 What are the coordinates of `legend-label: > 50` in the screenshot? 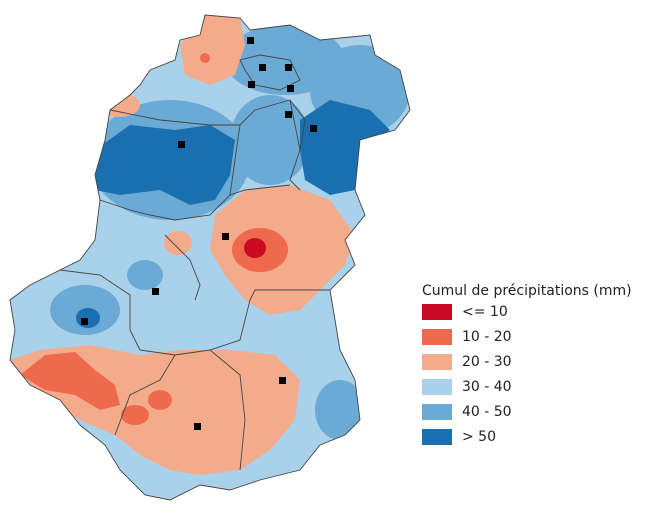 It's located at (479, 437).